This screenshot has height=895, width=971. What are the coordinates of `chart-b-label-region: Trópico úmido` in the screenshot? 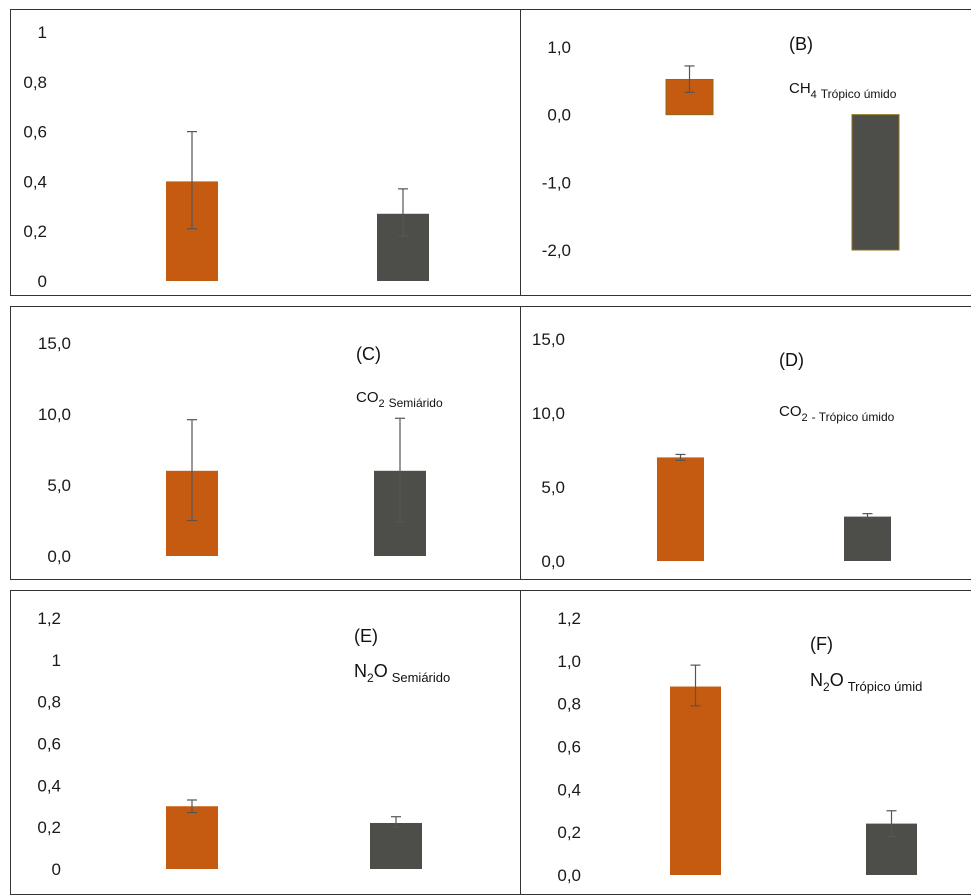 It's located at (859, 94).